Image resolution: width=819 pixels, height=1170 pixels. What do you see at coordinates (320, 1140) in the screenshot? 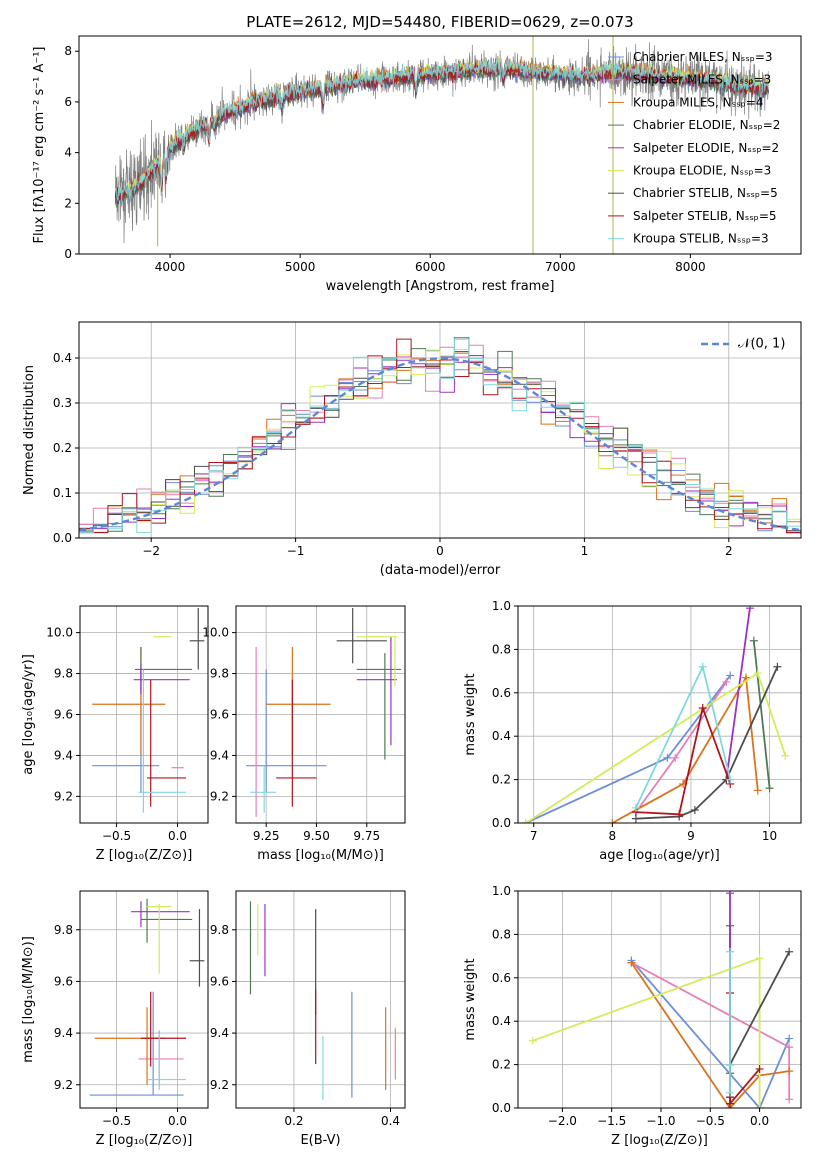
I see `x-axis-label: E(B-V)` at bounding box center [320, 1140].